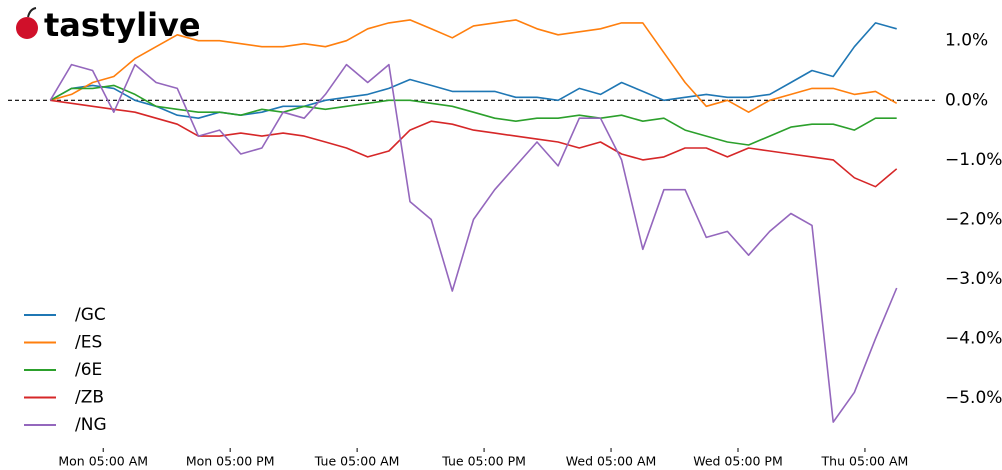  I want to click on legend-label: /ES, so click(88, 343).